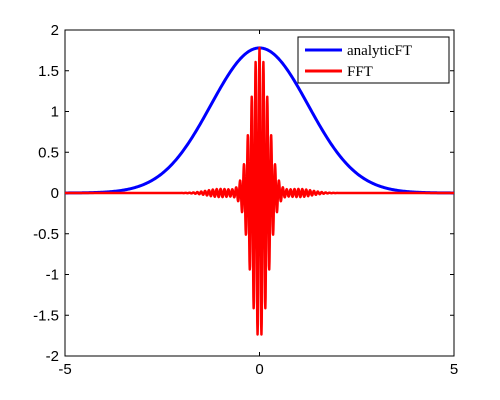 The height and width of the screenshot is (400, 500). What do you see at coordinates (48, 152) in the screenshot?
I see `y-tick-label: 0.5` at bounding box center [48, 152].